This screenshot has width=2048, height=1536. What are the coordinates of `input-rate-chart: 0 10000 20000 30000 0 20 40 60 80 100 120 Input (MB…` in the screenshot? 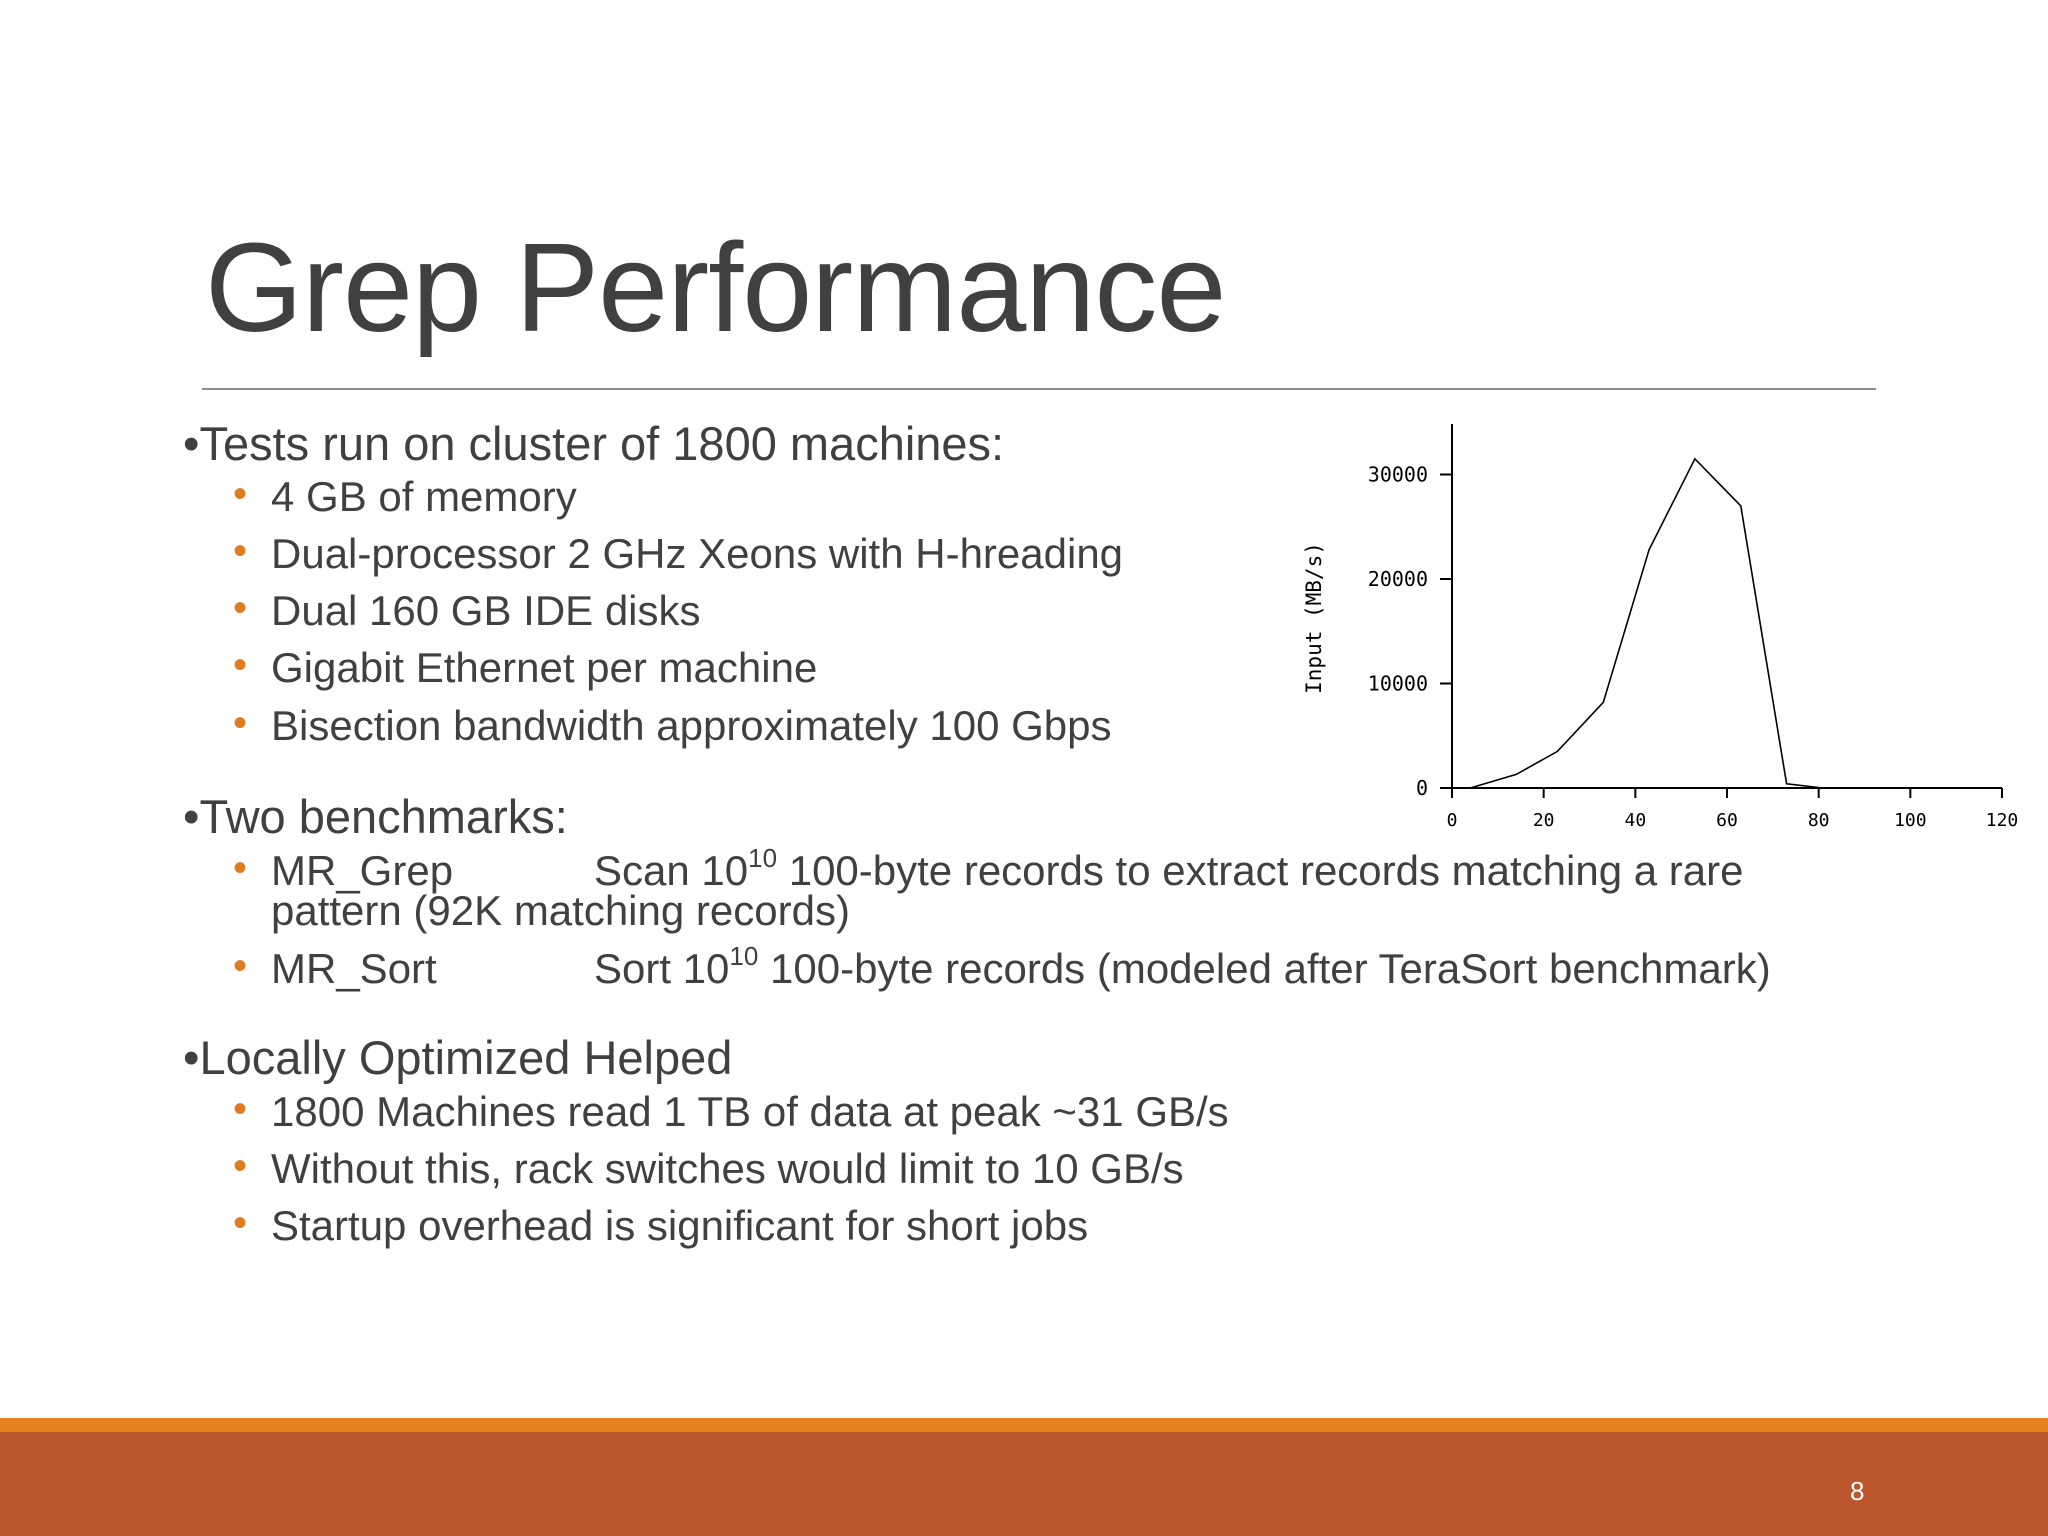 It's located at (1660, 627).